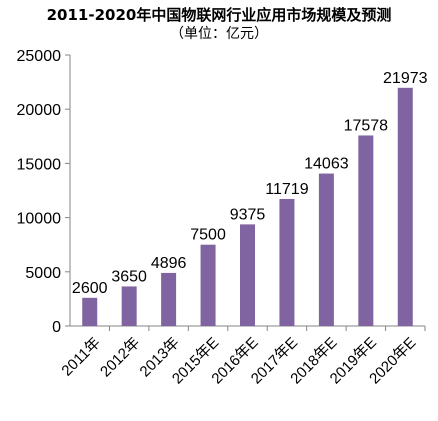  What do you see at coordinates (366, 125) in the screenshot?
I see `data-label: 17578` at bounding box center [366, 125].